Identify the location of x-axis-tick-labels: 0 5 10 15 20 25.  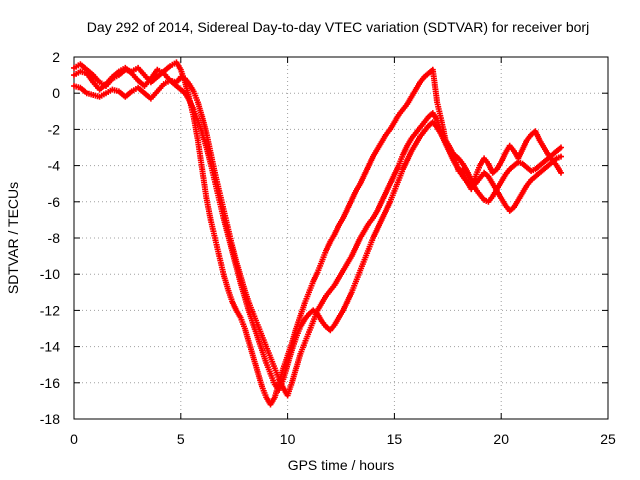
(343, 439).